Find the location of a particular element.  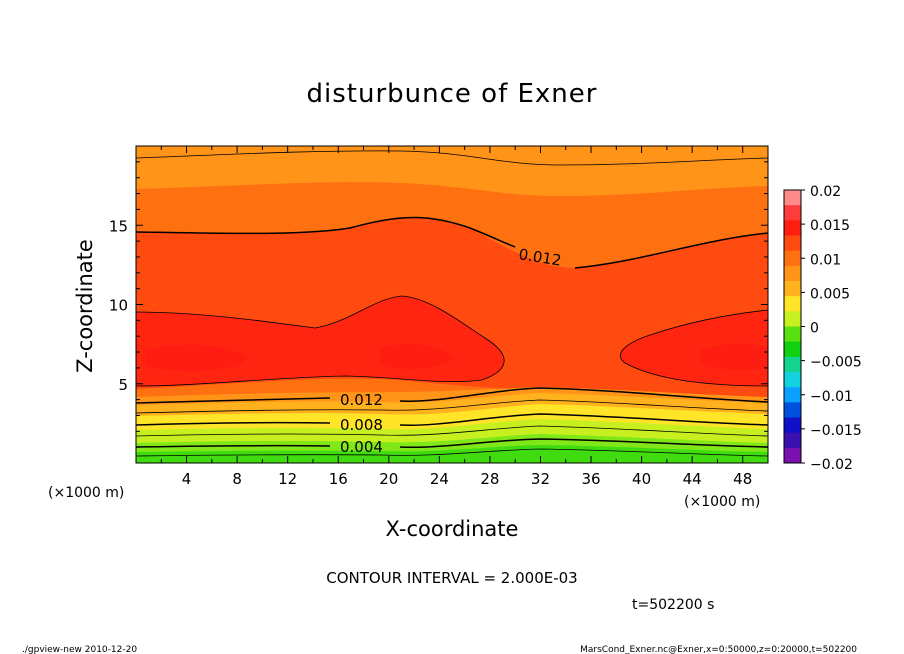

colorbar-tick-label: 0.02 is located at coordinates (825, 192).